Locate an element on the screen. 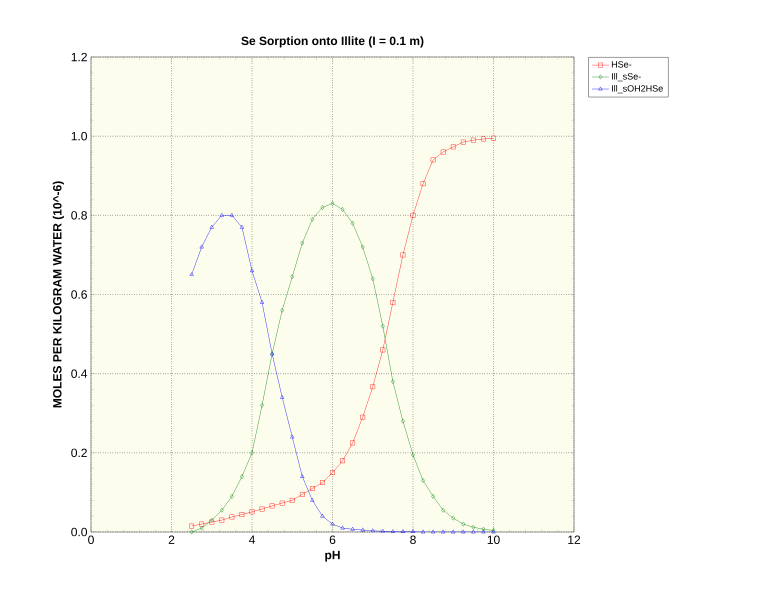 This screenshot has width=757, height=606. x-axis-title: pH is located at coordinates (332, 556).